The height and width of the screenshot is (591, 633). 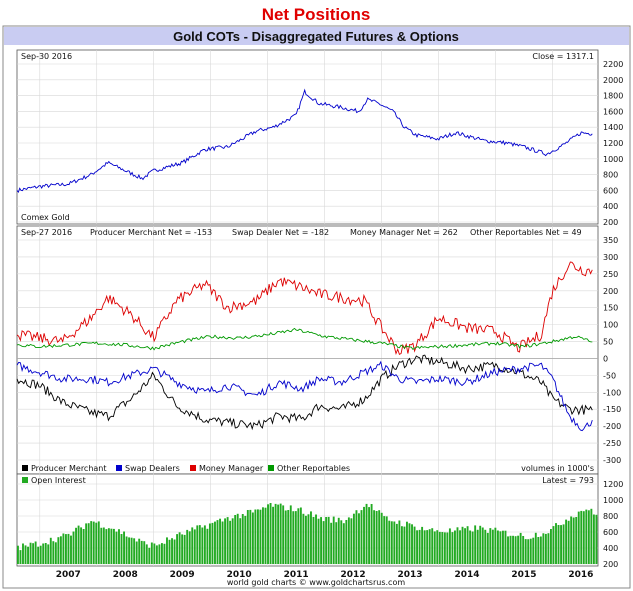 I want to click on x-tick-label: 2014, so click(x=466, y=575).